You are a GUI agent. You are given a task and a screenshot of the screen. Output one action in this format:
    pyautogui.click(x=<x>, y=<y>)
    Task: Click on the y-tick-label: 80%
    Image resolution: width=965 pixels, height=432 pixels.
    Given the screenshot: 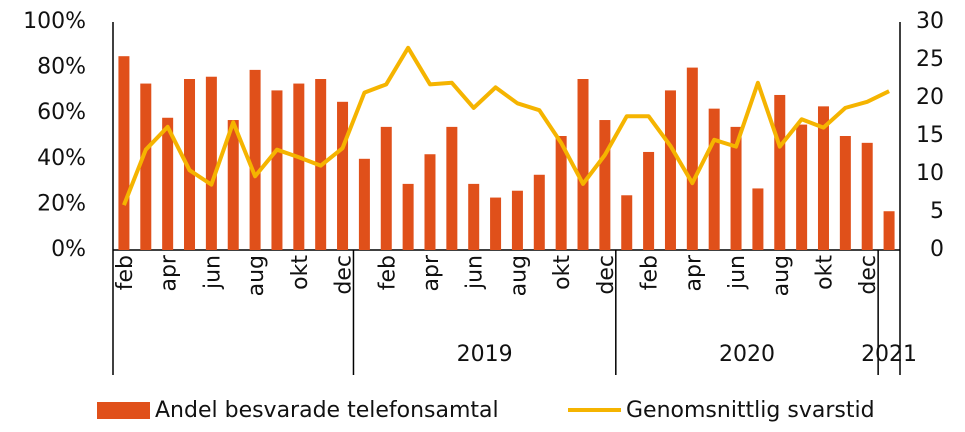 What is the action you would take?
    pyautogui.click(x=61, y=67)
    